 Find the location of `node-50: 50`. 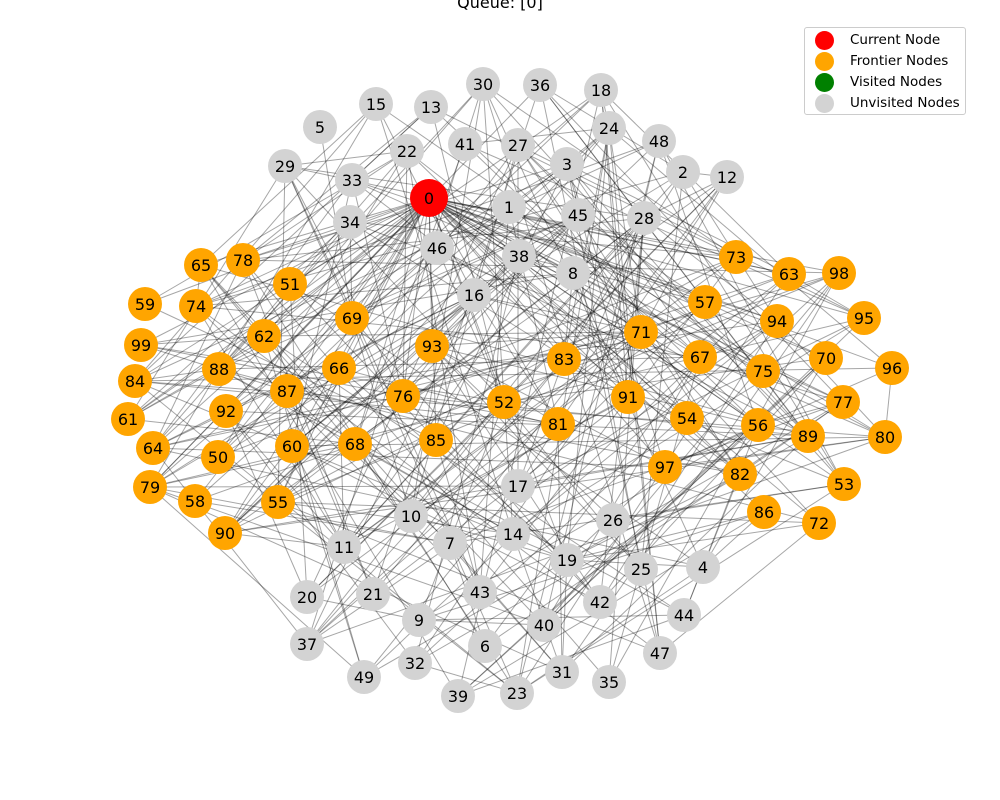

node-50: 50 is located at coordinates (218, 457).